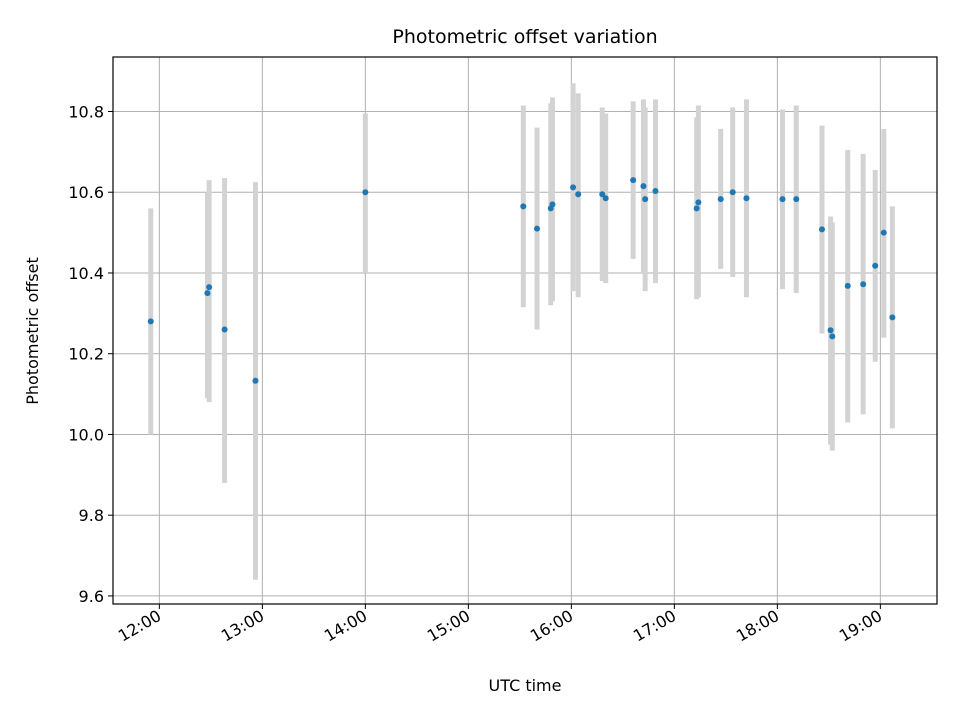 This screenshot has width=960, height=720. Describe the element at coordinates (525, 685) in the screenshot. I see `x-axis-label: UTC time` at that location.